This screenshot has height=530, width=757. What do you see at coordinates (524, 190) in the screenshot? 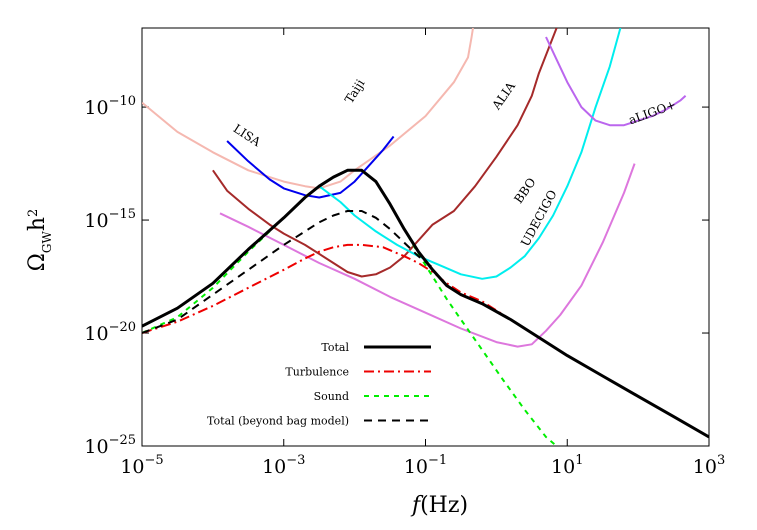
I see `curve-label-bbo: BBO` at bounding box center [524, 190].